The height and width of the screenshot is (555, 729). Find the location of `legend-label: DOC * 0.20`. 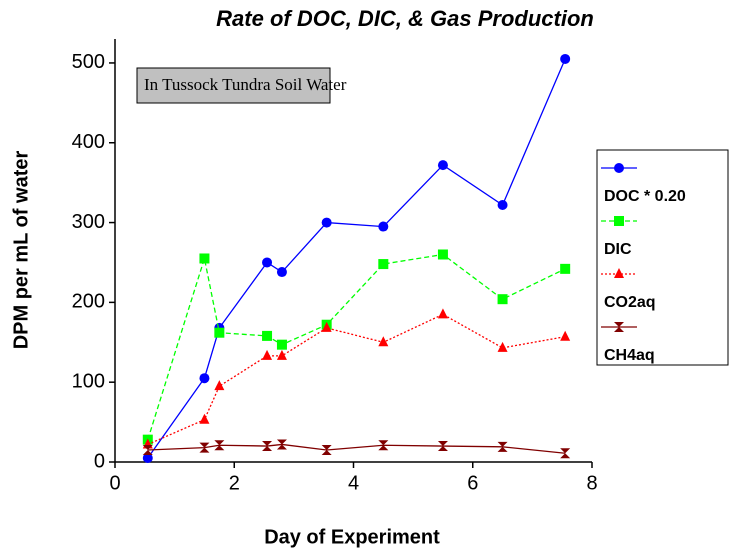

legend-label: DOC * 0.20 is located at coordinates (645, 196).